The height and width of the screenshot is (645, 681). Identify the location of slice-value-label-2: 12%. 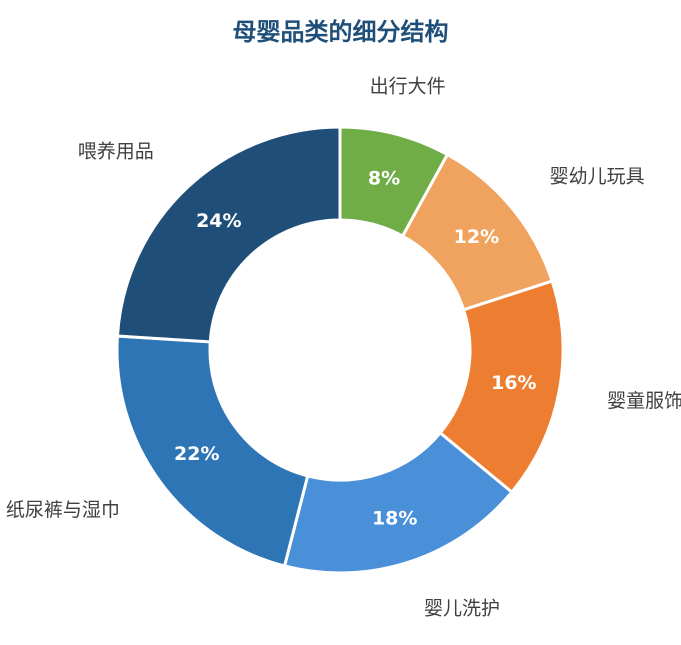
(476, 237).